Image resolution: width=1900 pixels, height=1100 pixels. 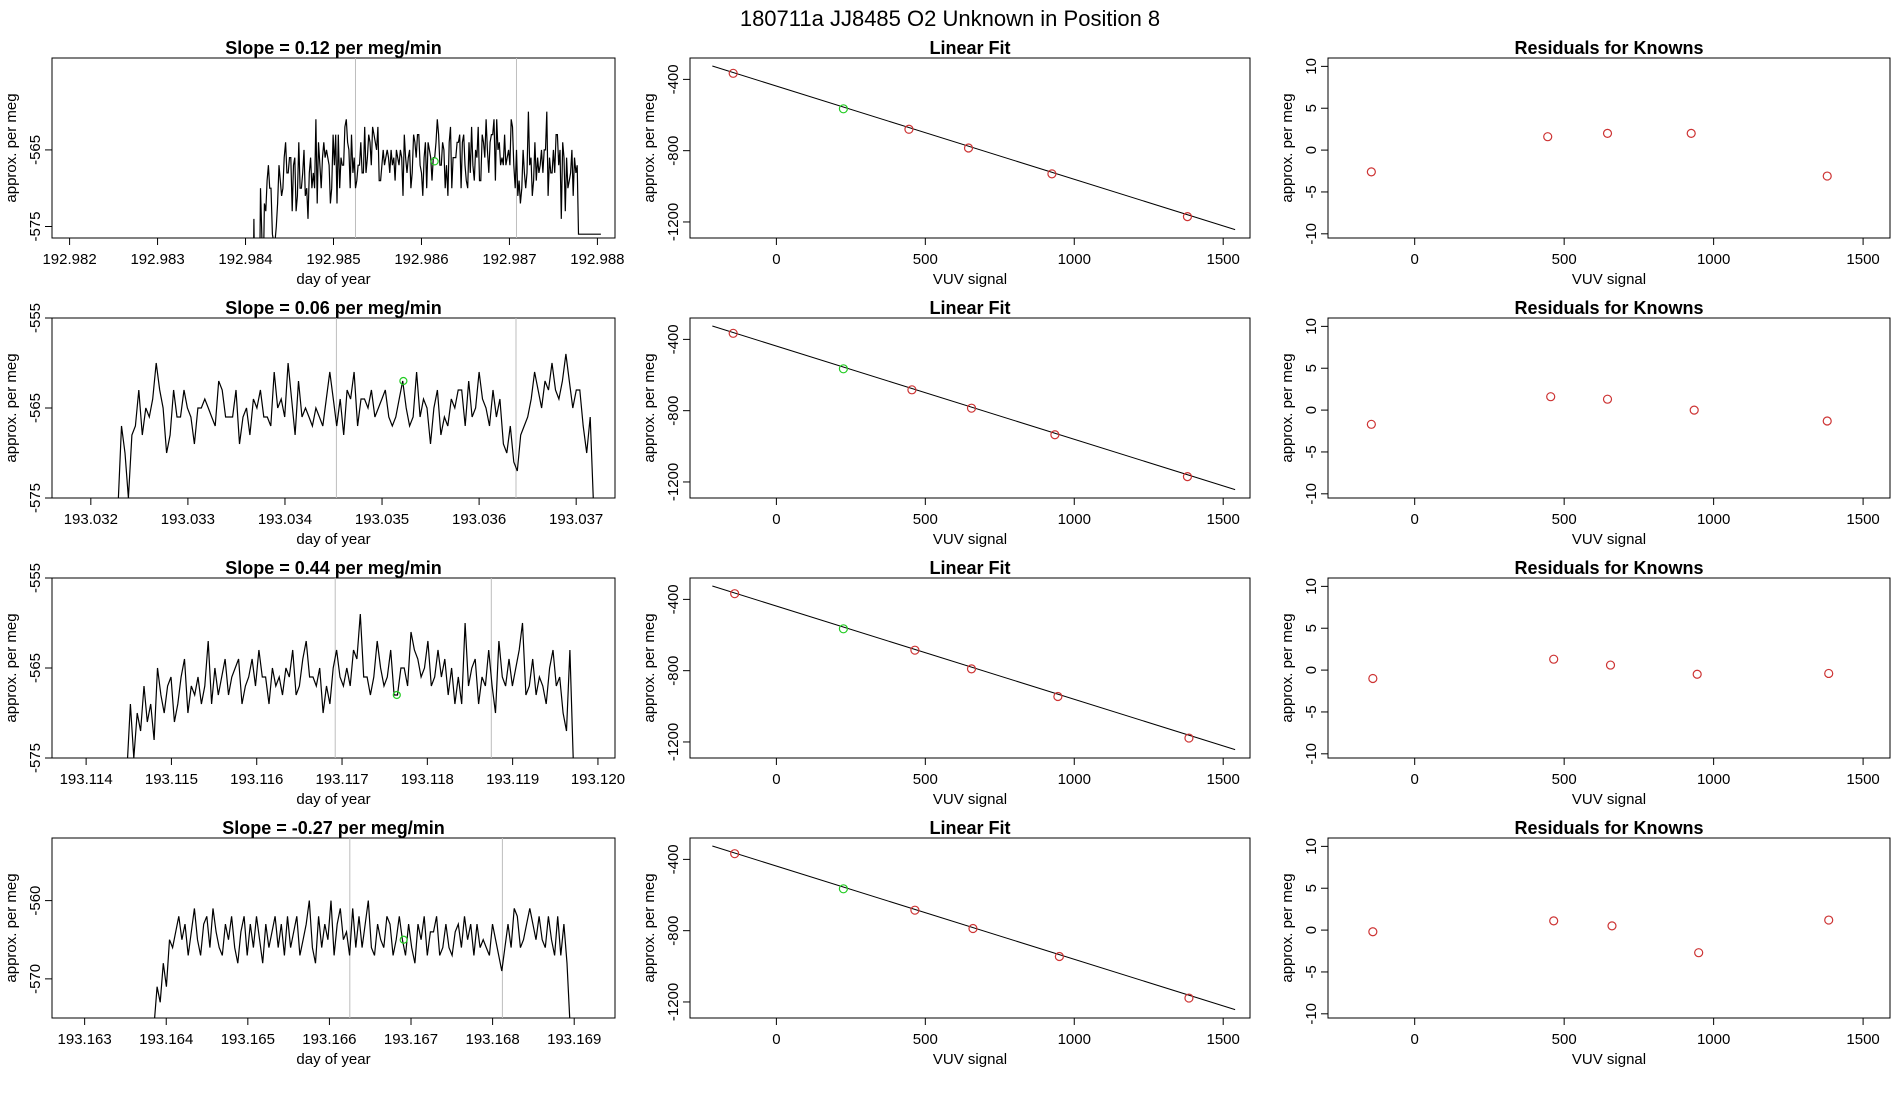 What do you see at coordinates (333, 48) in the screenshot?
I see `panel-title: Slope = 0.12 per meg/min` at bounding box center [333, 48].